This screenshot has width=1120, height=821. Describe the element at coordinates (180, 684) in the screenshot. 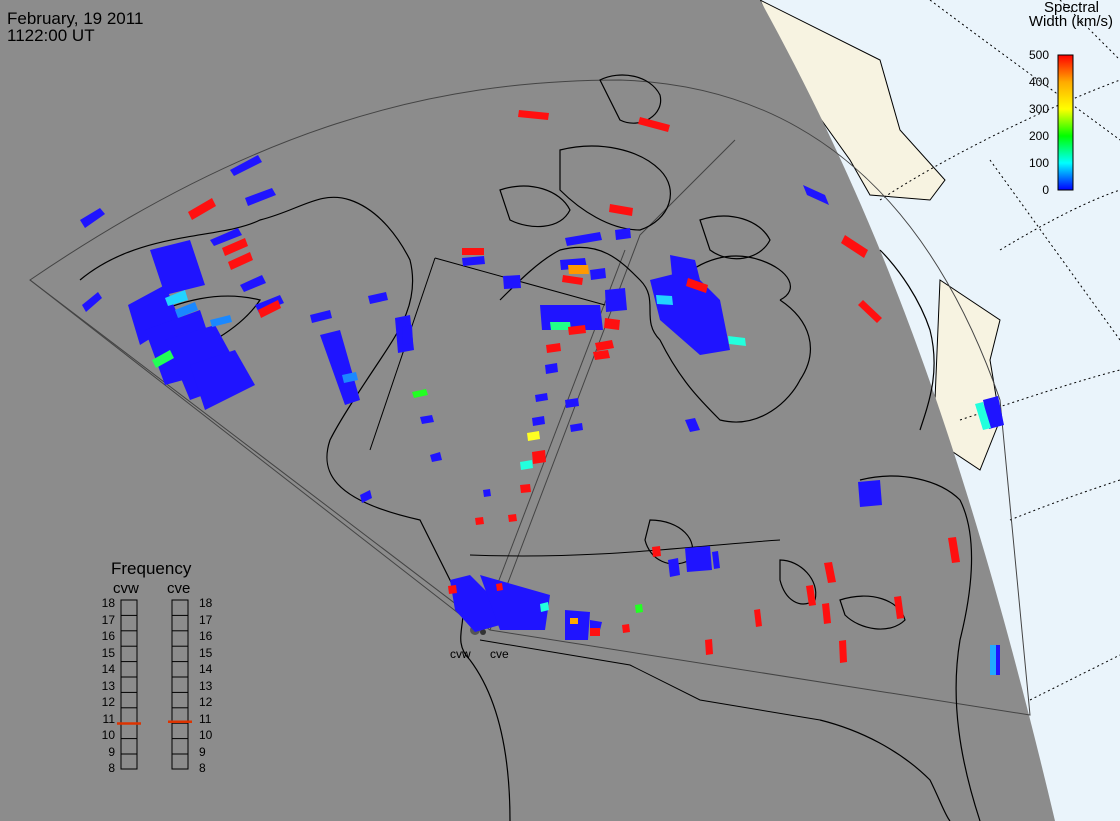

I see `gauge-cve` at that location.